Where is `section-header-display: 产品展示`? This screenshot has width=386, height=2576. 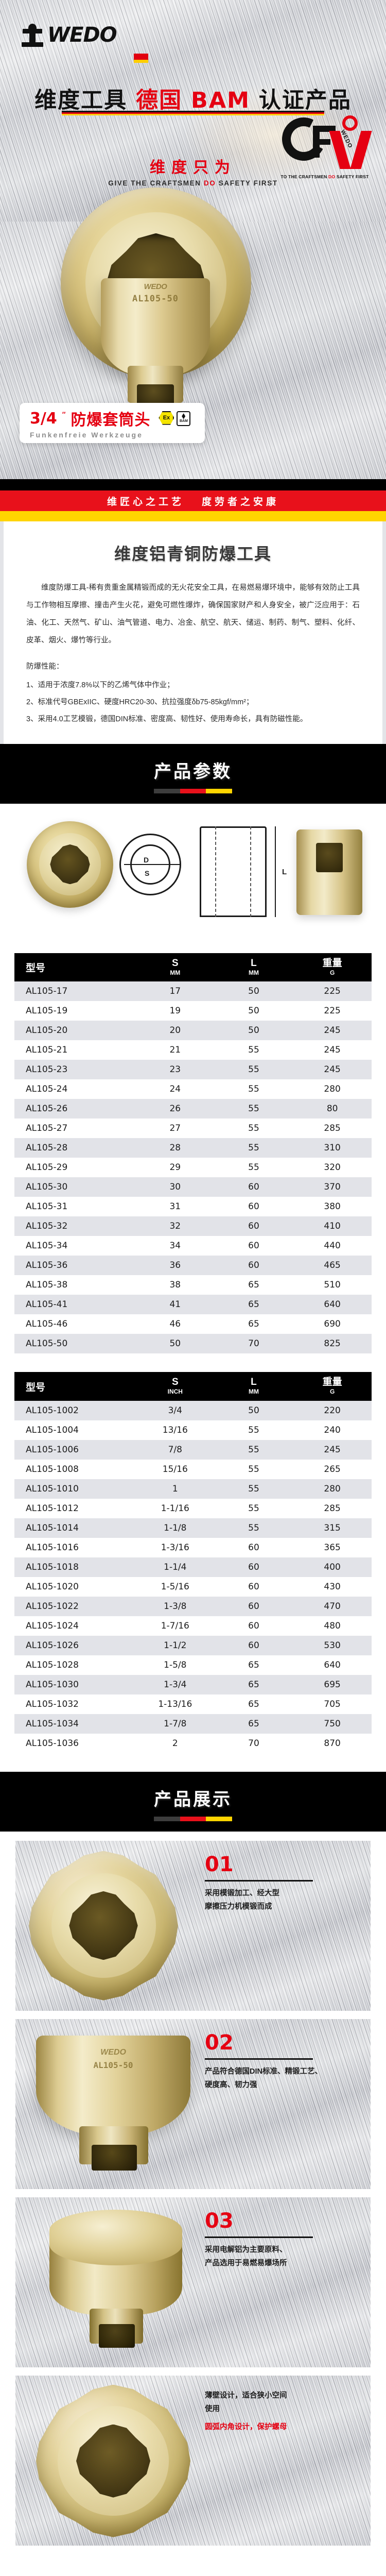
section-header-display: 产品展示 is located at coordinates (193, 1801).